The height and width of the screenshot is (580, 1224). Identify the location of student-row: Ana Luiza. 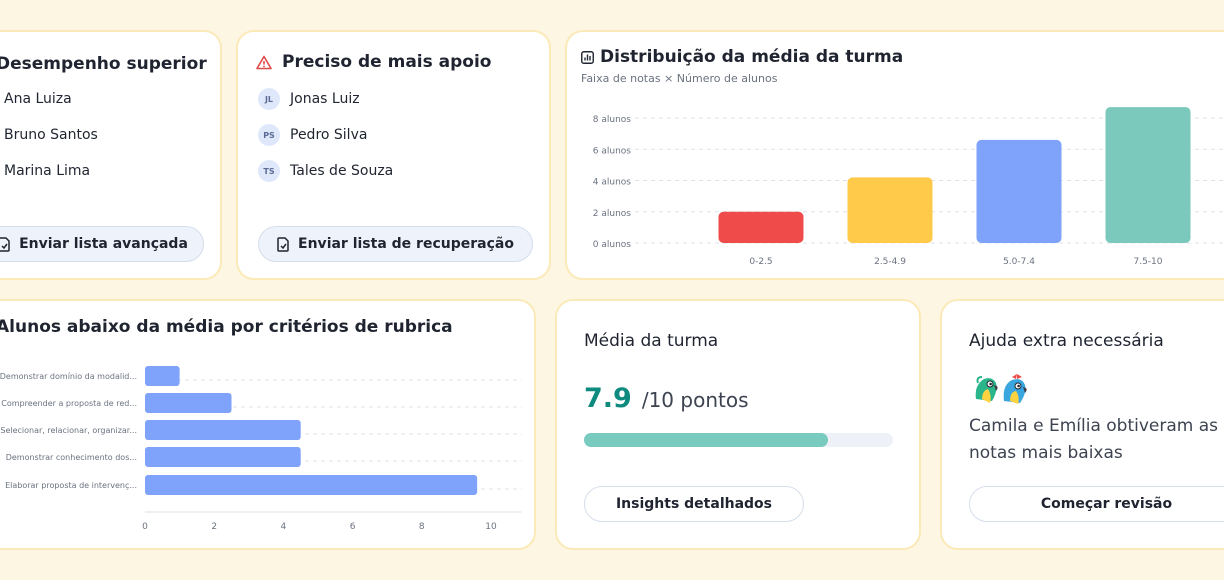
(38, 99).